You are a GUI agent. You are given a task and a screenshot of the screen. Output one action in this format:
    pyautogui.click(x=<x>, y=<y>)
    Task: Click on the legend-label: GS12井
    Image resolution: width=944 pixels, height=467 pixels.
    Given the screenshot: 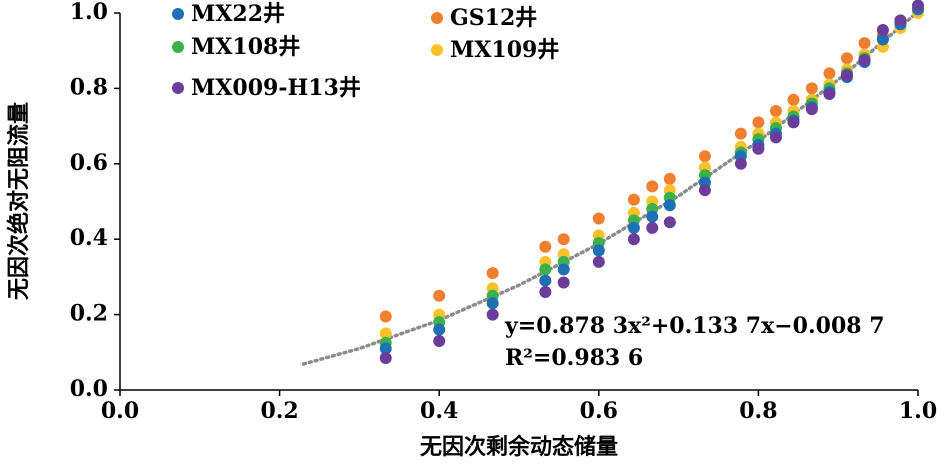 What is the action you would take?
    pyautogui.click(x=493, y=18)
    